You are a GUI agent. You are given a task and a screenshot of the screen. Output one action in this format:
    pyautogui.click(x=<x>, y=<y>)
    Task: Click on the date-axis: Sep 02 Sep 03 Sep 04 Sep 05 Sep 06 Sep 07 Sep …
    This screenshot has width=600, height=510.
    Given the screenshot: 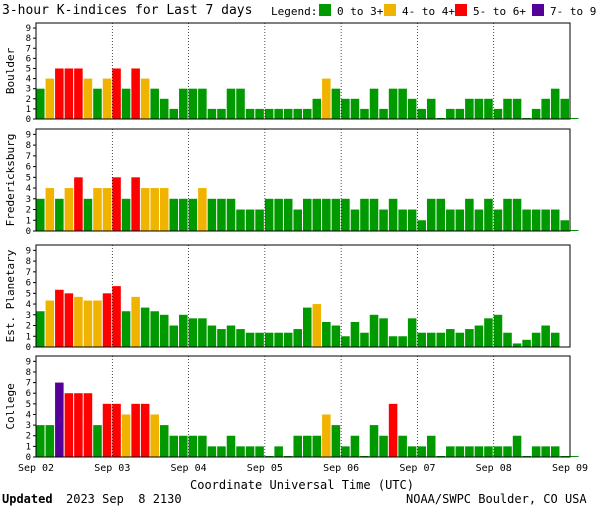 What is the action you would take?
    pyautogui.click(x=303, y=468)
    